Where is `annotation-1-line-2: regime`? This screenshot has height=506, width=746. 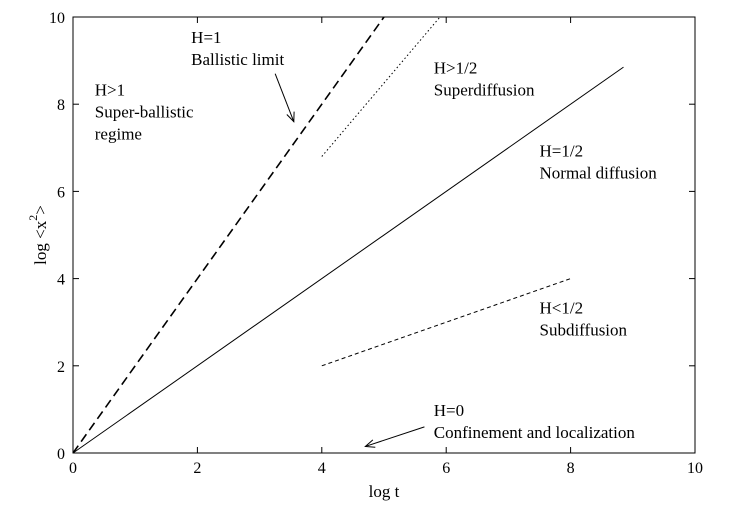
annotation-1-line-2: regime is located at coordinates (118, 133).